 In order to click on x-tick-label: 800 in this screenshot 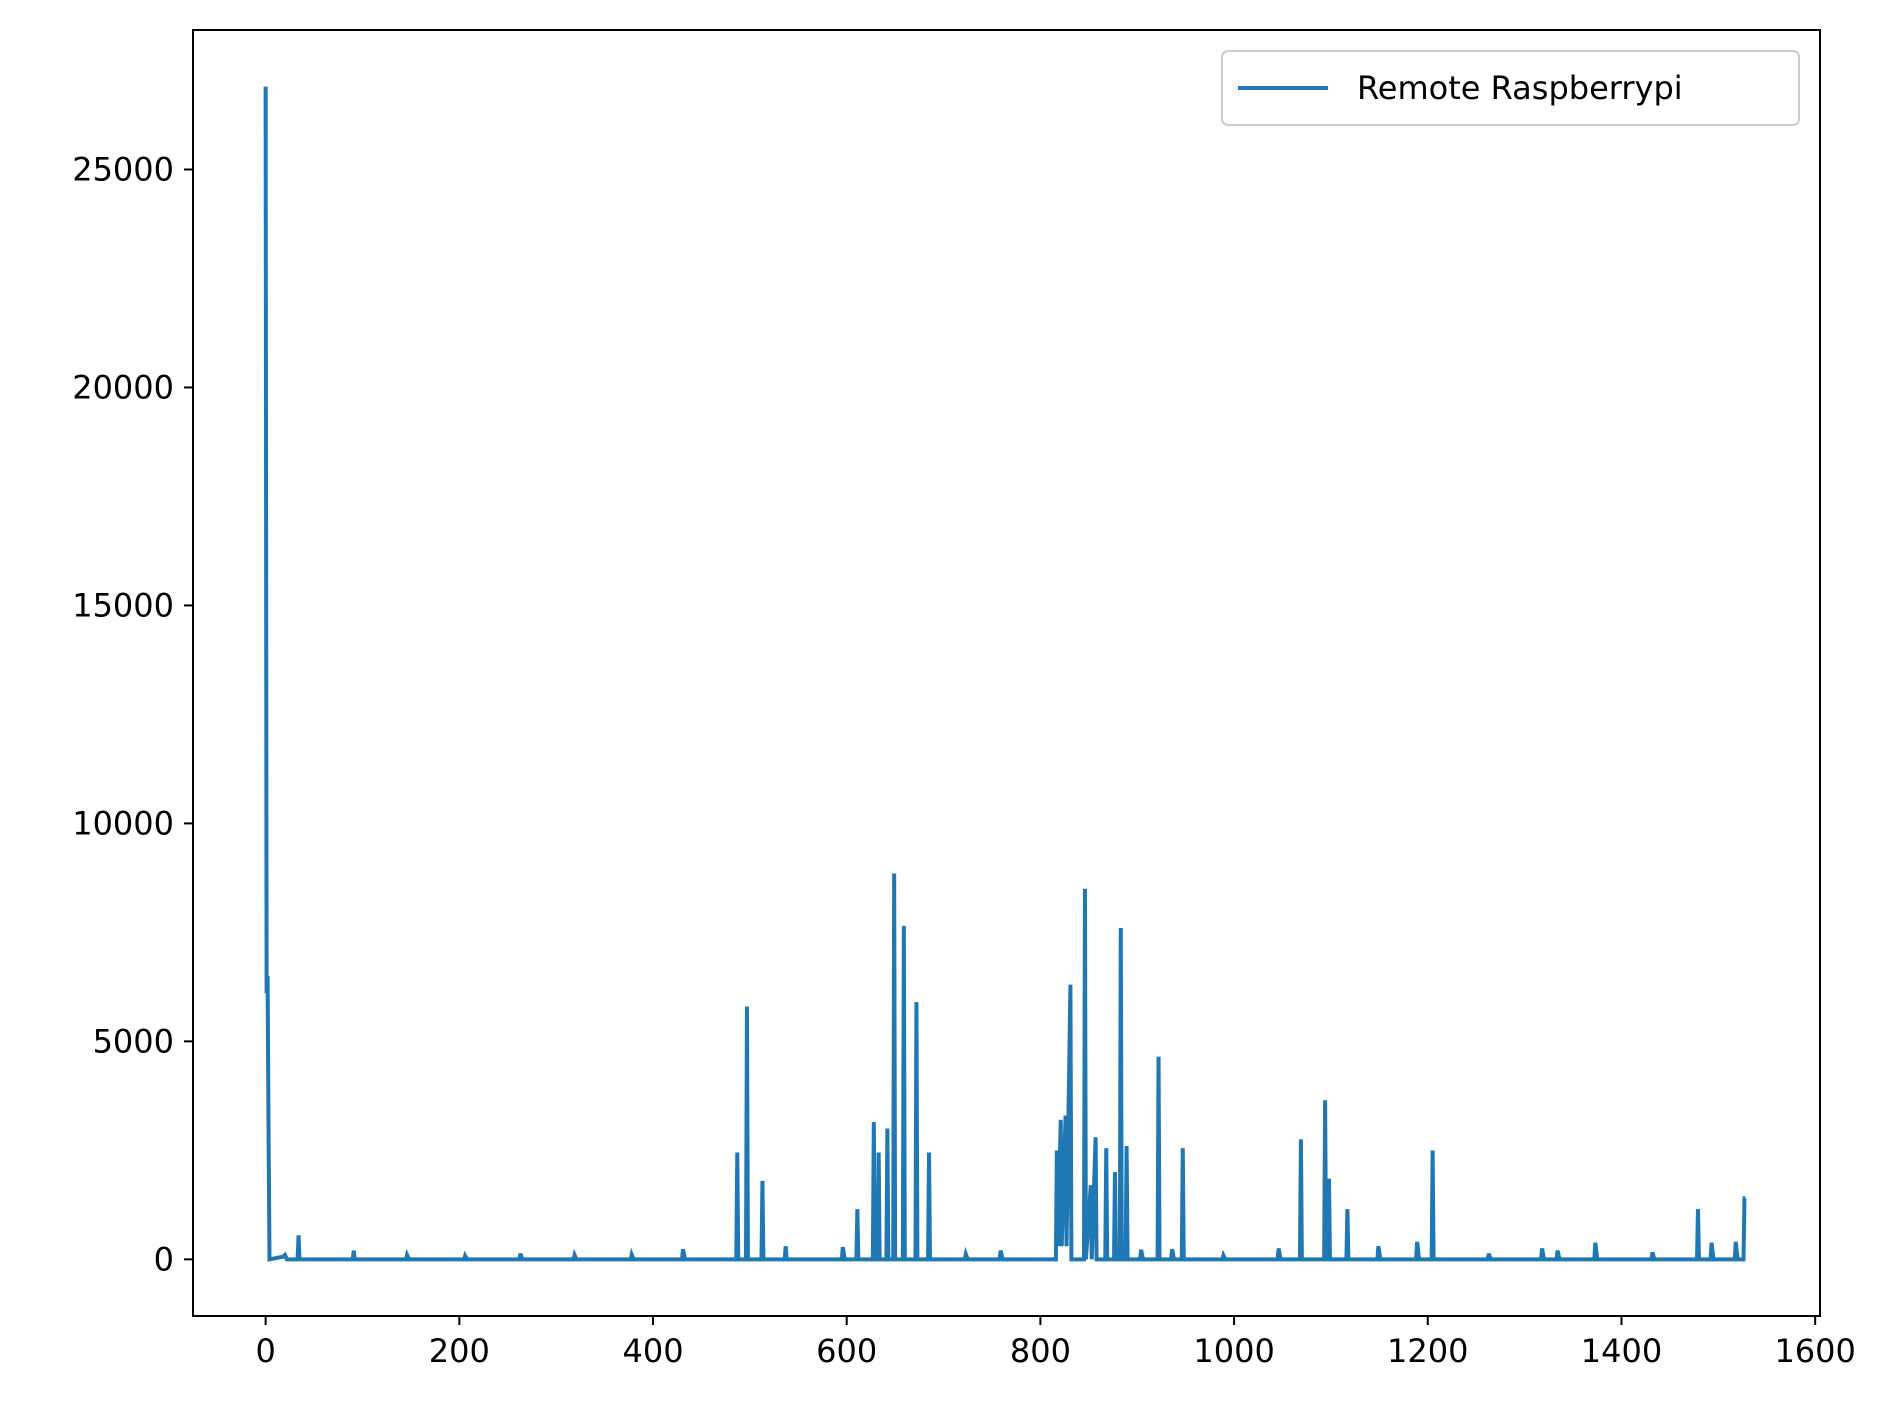, I will do `click(1040, 1351)`.